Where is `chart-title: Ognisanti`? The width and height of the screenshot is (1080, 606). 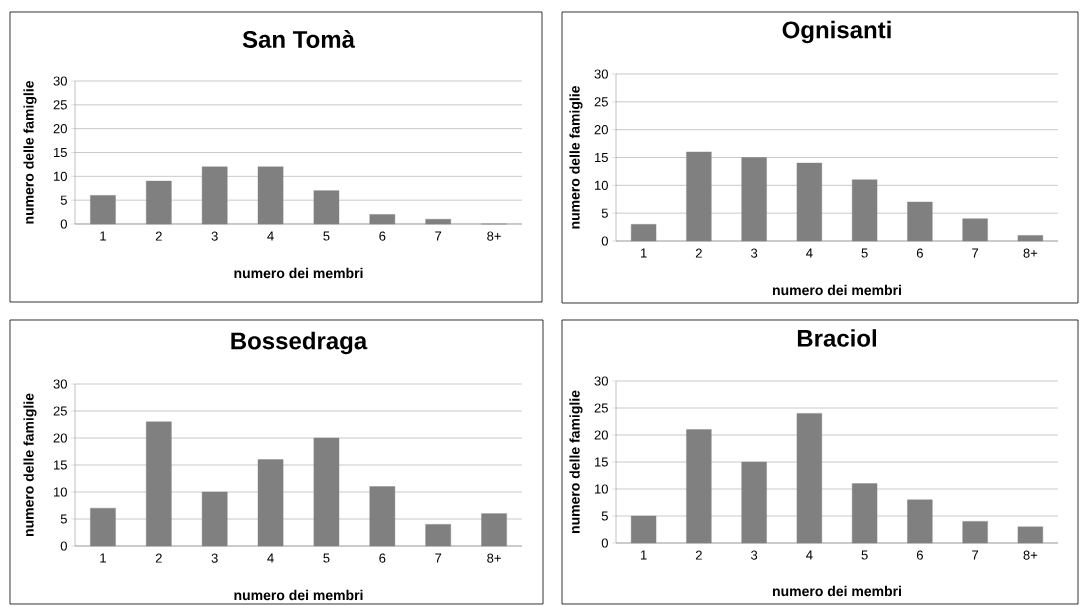
chart-title: Ognisanti is located at coordinates (836, 32).